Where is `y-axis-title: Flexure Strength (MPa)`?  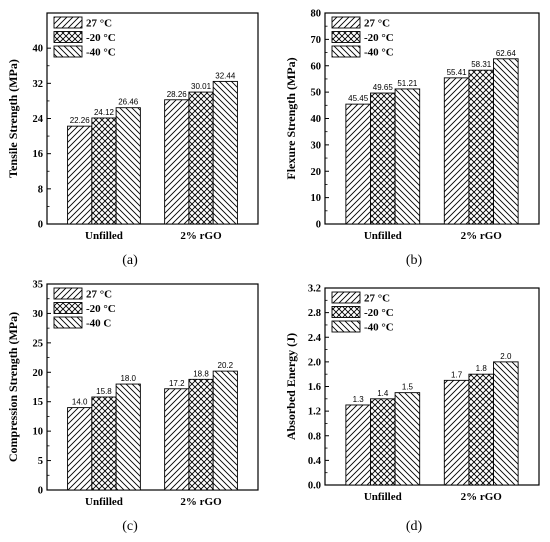
y-axis-title: Flexure Strength (MPa) is located at coordinates (291, 118).